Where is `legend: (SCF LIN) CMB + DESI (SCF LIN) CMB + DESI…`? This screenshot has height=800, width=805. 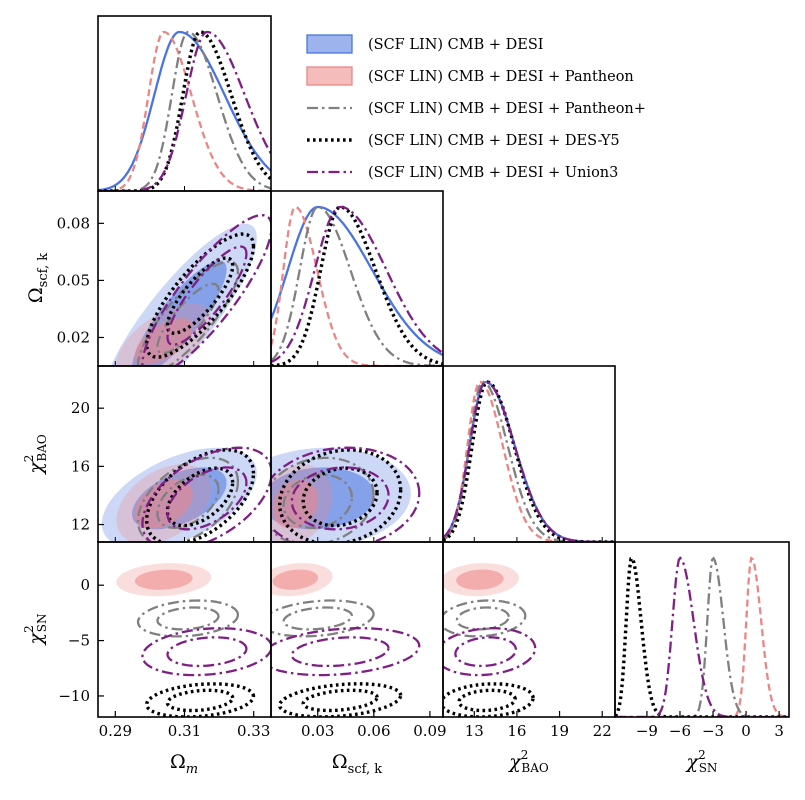 legend: (SCF LIN) CMB + DESI (SCF LIN) CMB + DESI… is located at coordinates (476, 107).